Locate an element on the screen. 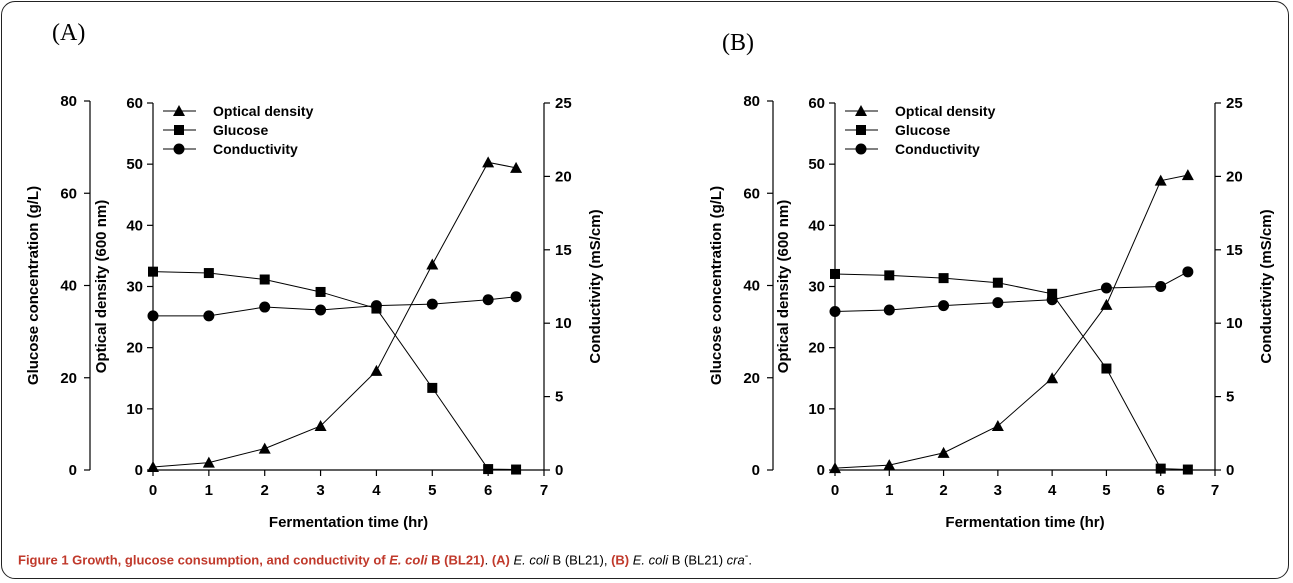 The height and width of the screenshot is (583, 1293). od-tick-label: 0 is located at coordinates (821, 470).